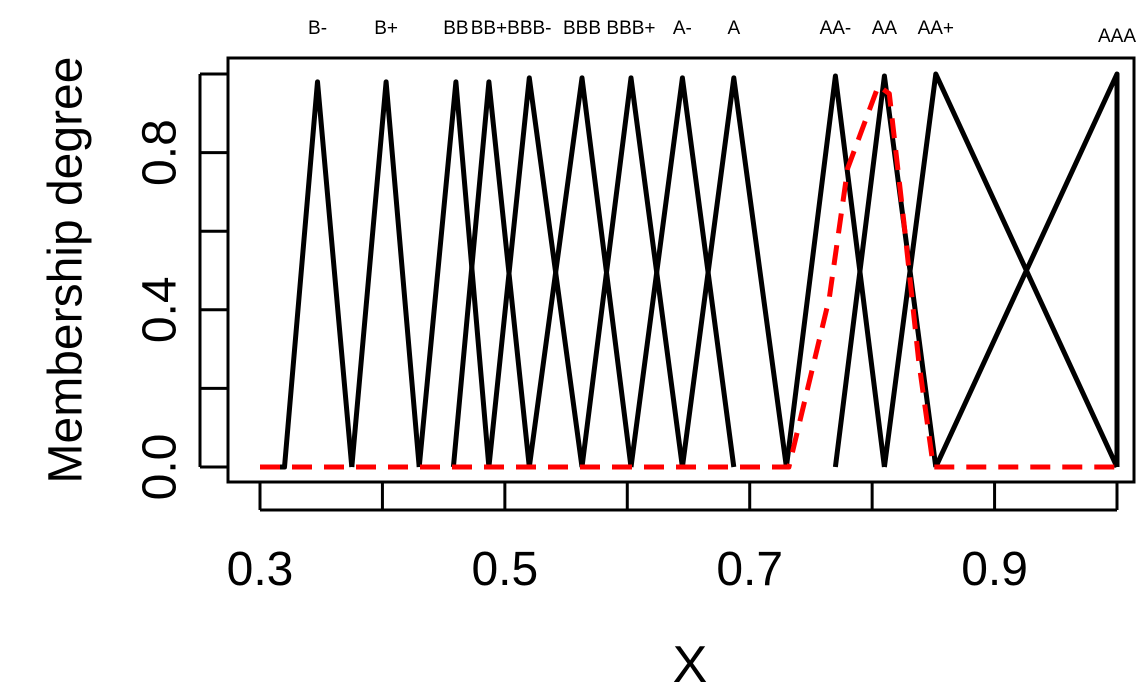  I want to click on x-axis: 0.3 0.5 0.7 0.9, so click(673, 539).